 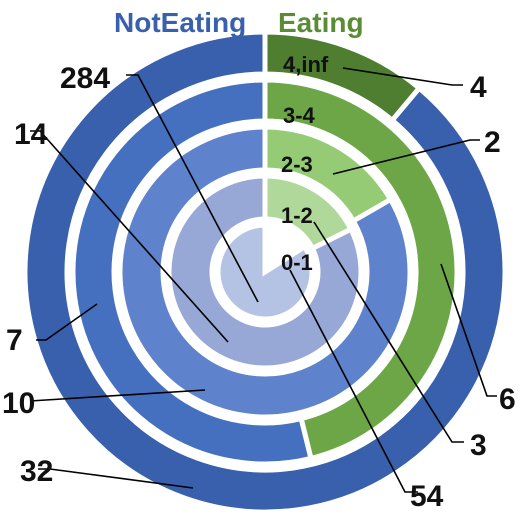 I want to click on value-eating-1-2: 3, so click(x=478, y=445).